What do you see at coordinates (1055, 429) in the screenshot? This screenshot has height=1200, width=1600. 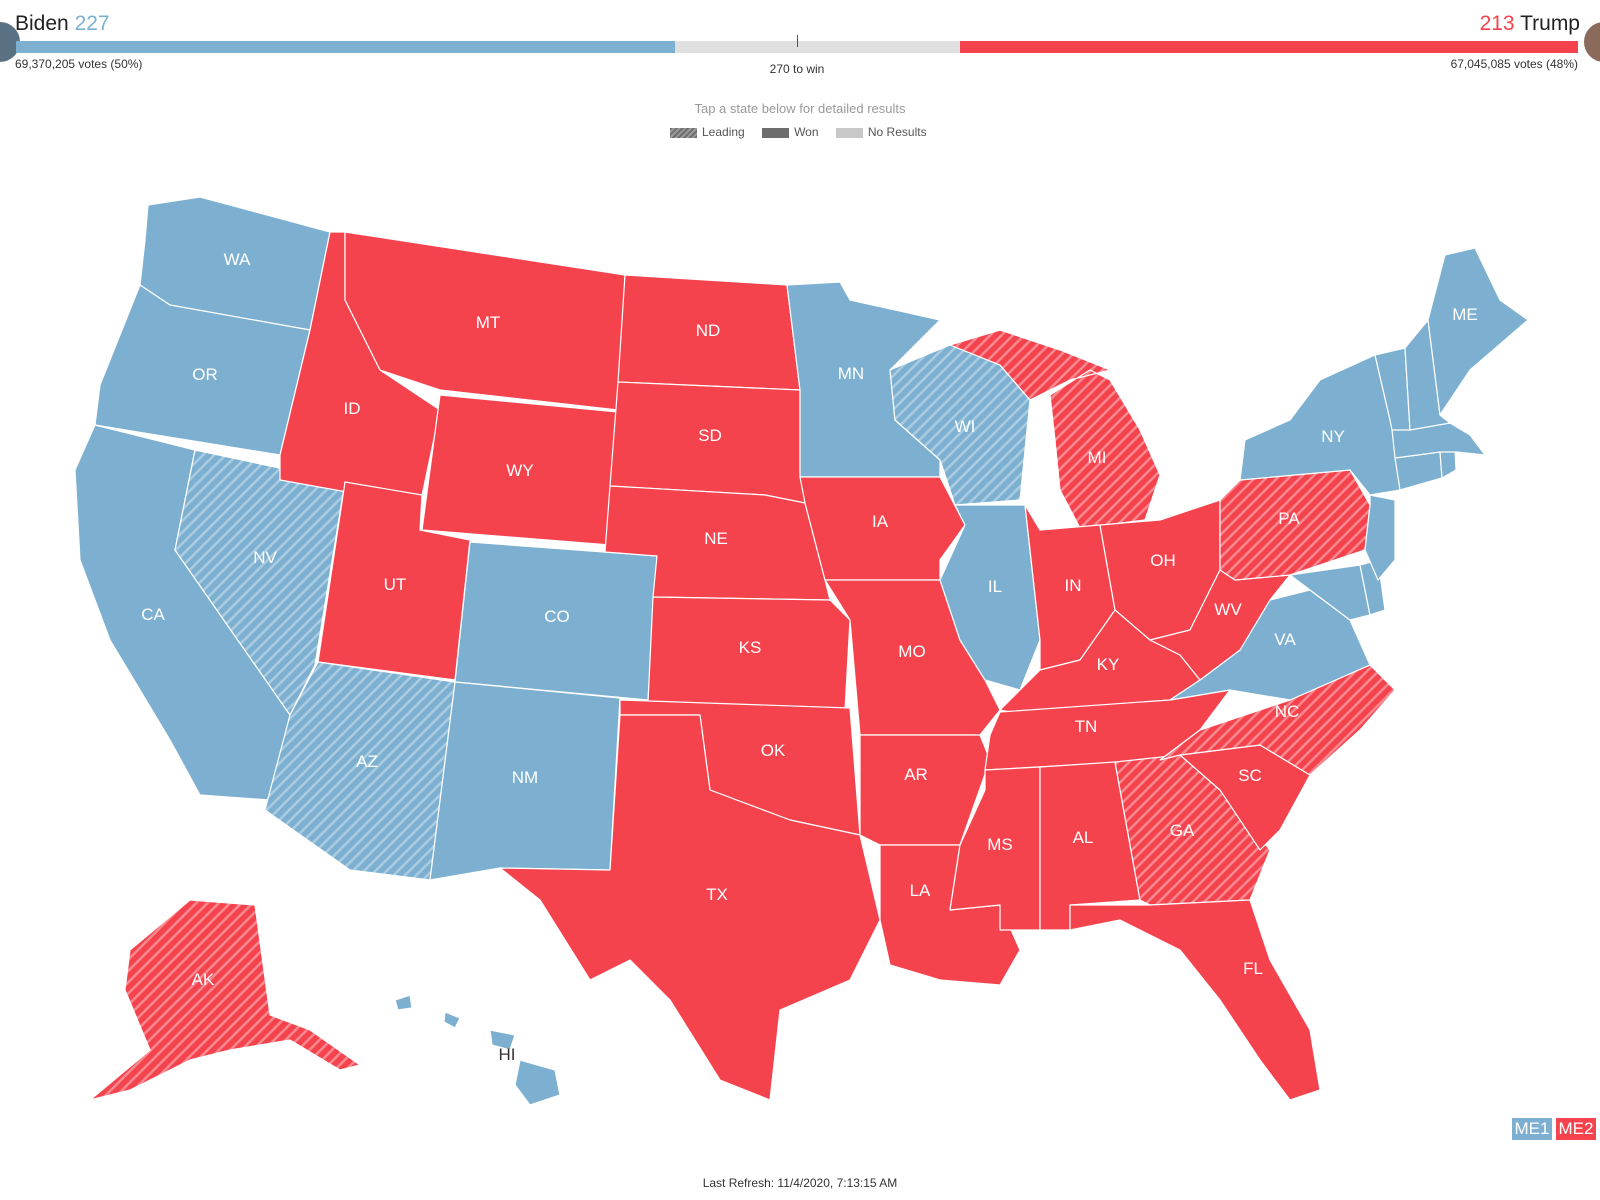 I see `state-mi` at bounding box center [1055, 429].